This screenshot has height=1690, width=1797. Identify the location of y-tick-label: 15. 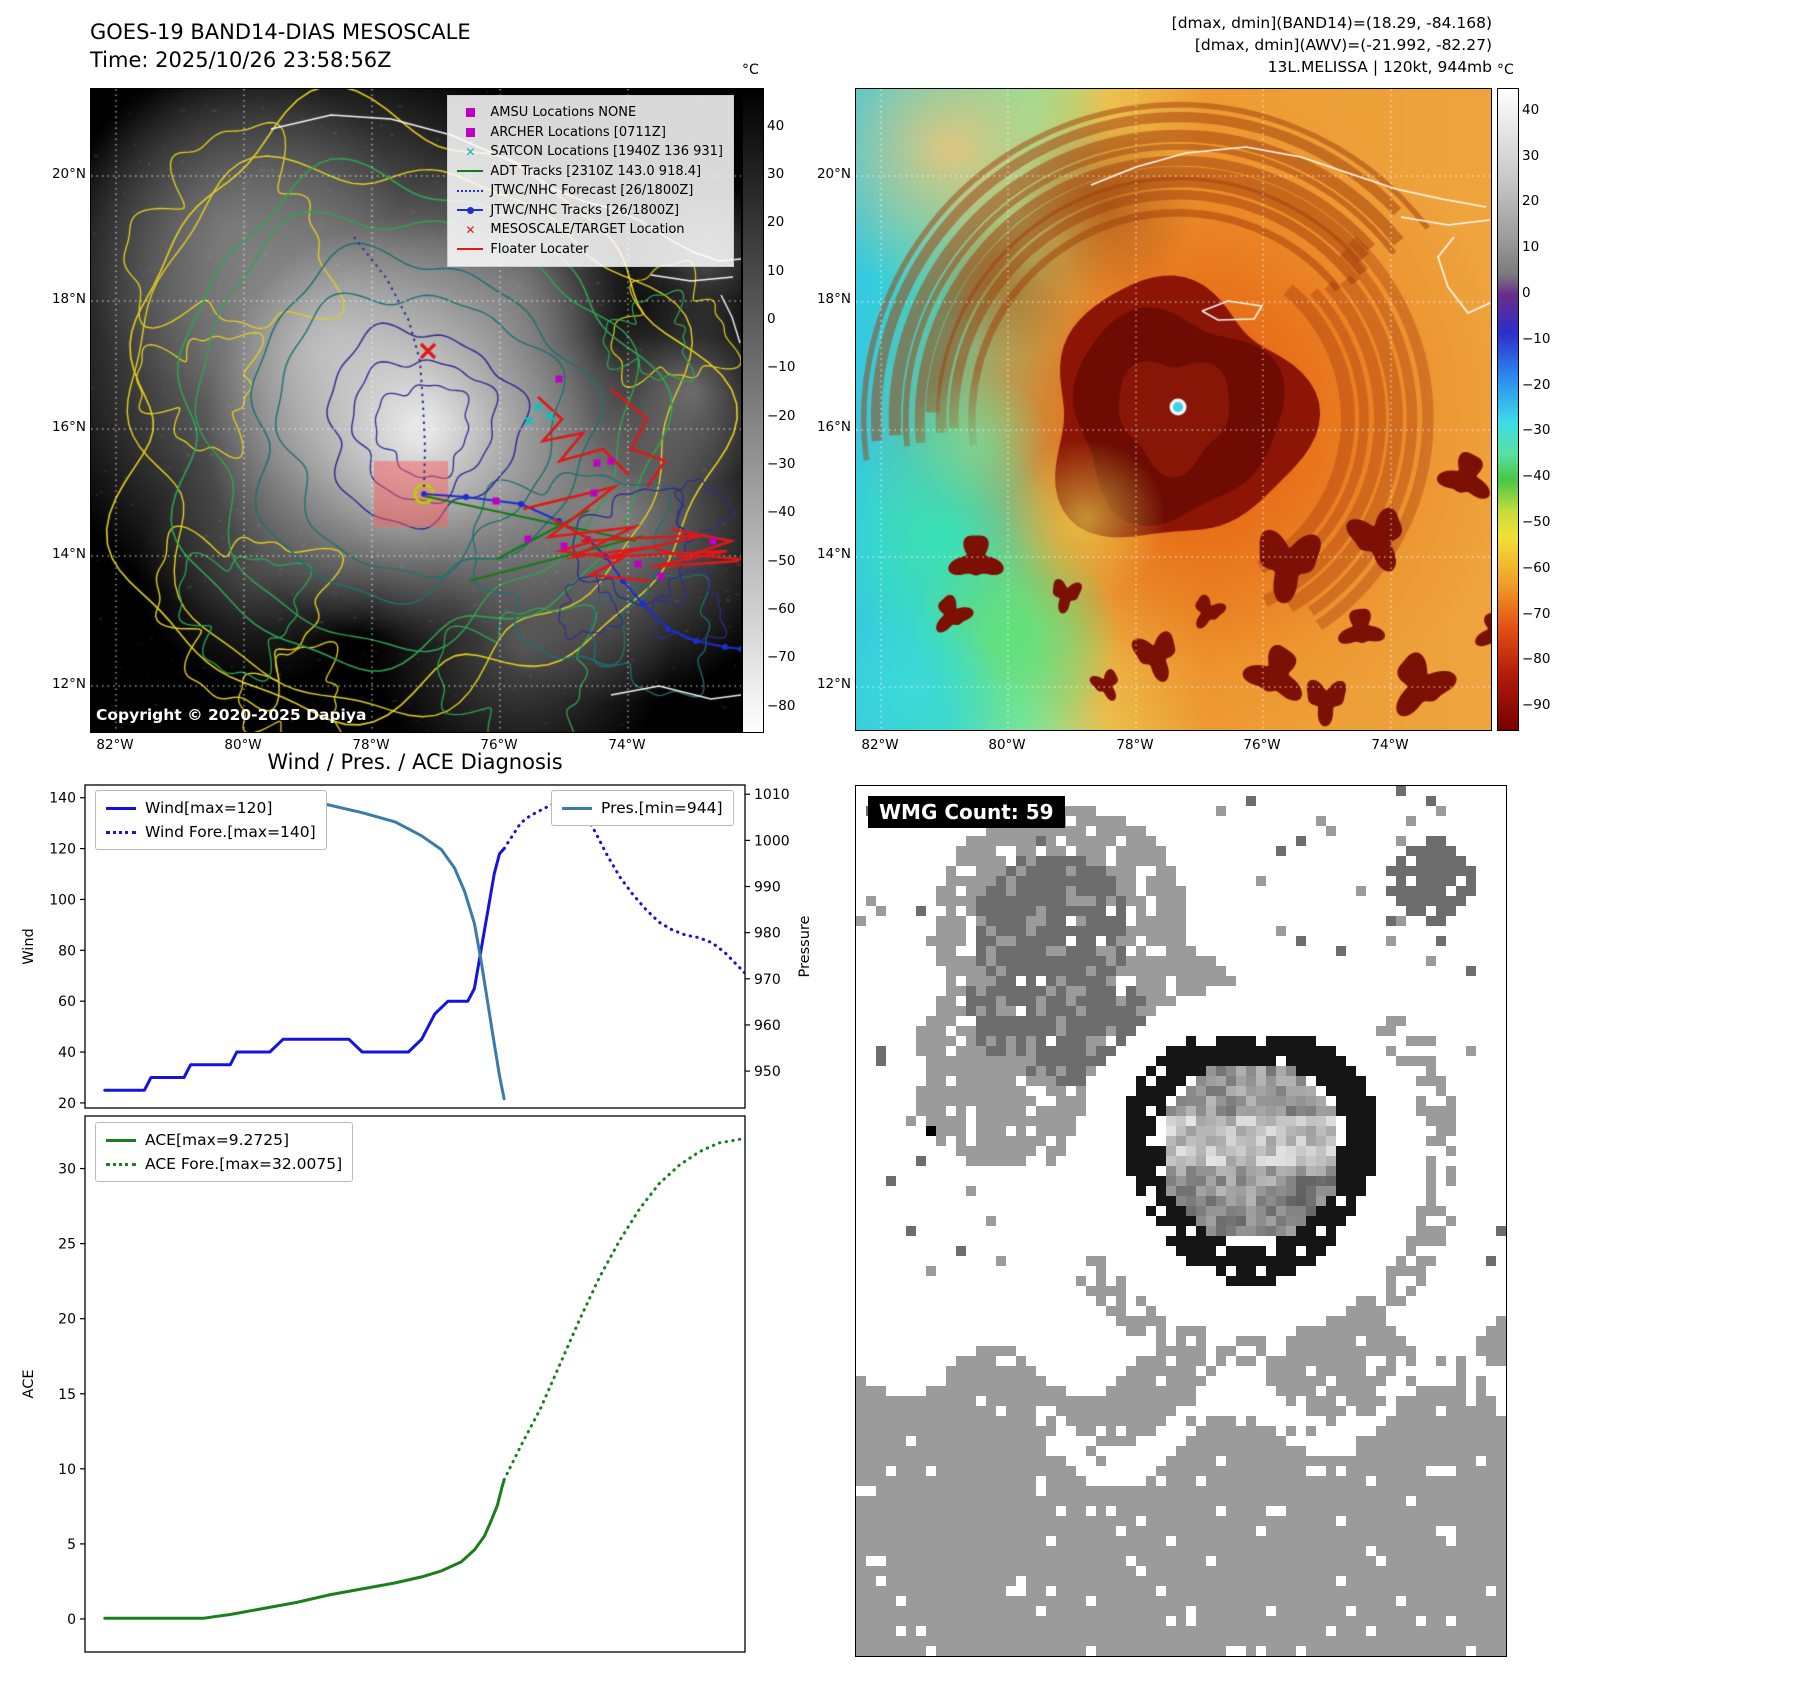
(67, 1395).